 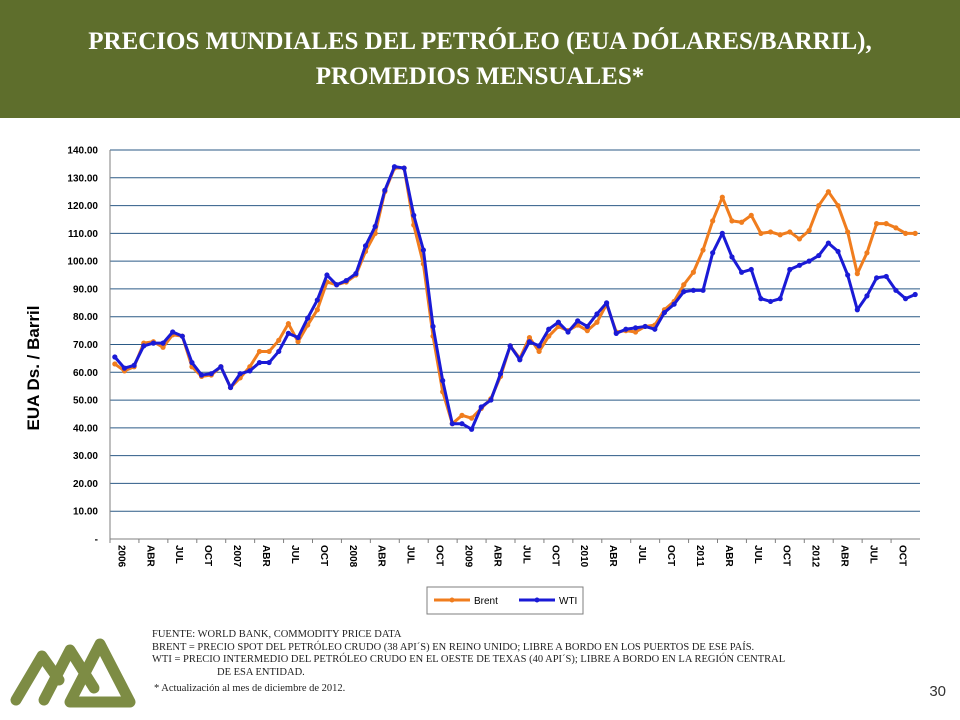 I want to click on logo-peak-right, so click(x=100, y=673).